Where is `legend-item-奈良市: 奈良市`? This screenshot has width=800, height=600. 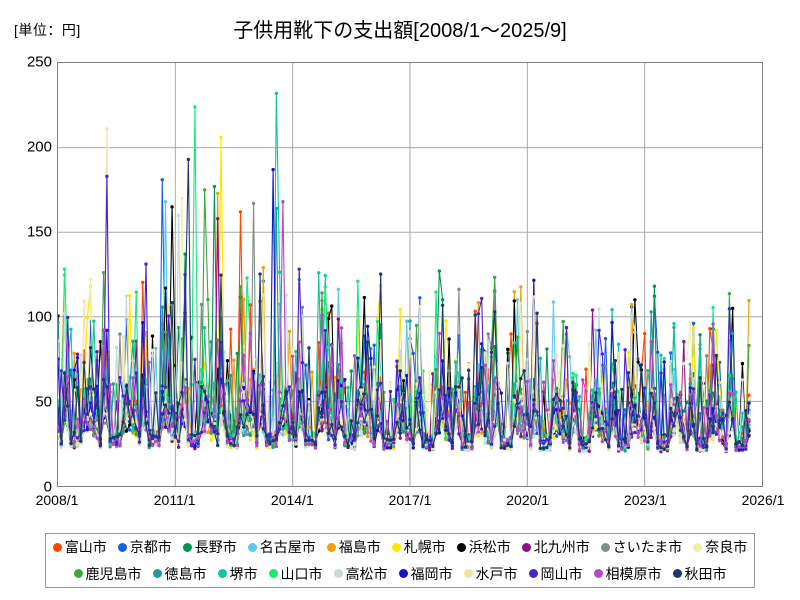 legend-item-奈良市: 奈良市 is located at coordinates (720, 547).